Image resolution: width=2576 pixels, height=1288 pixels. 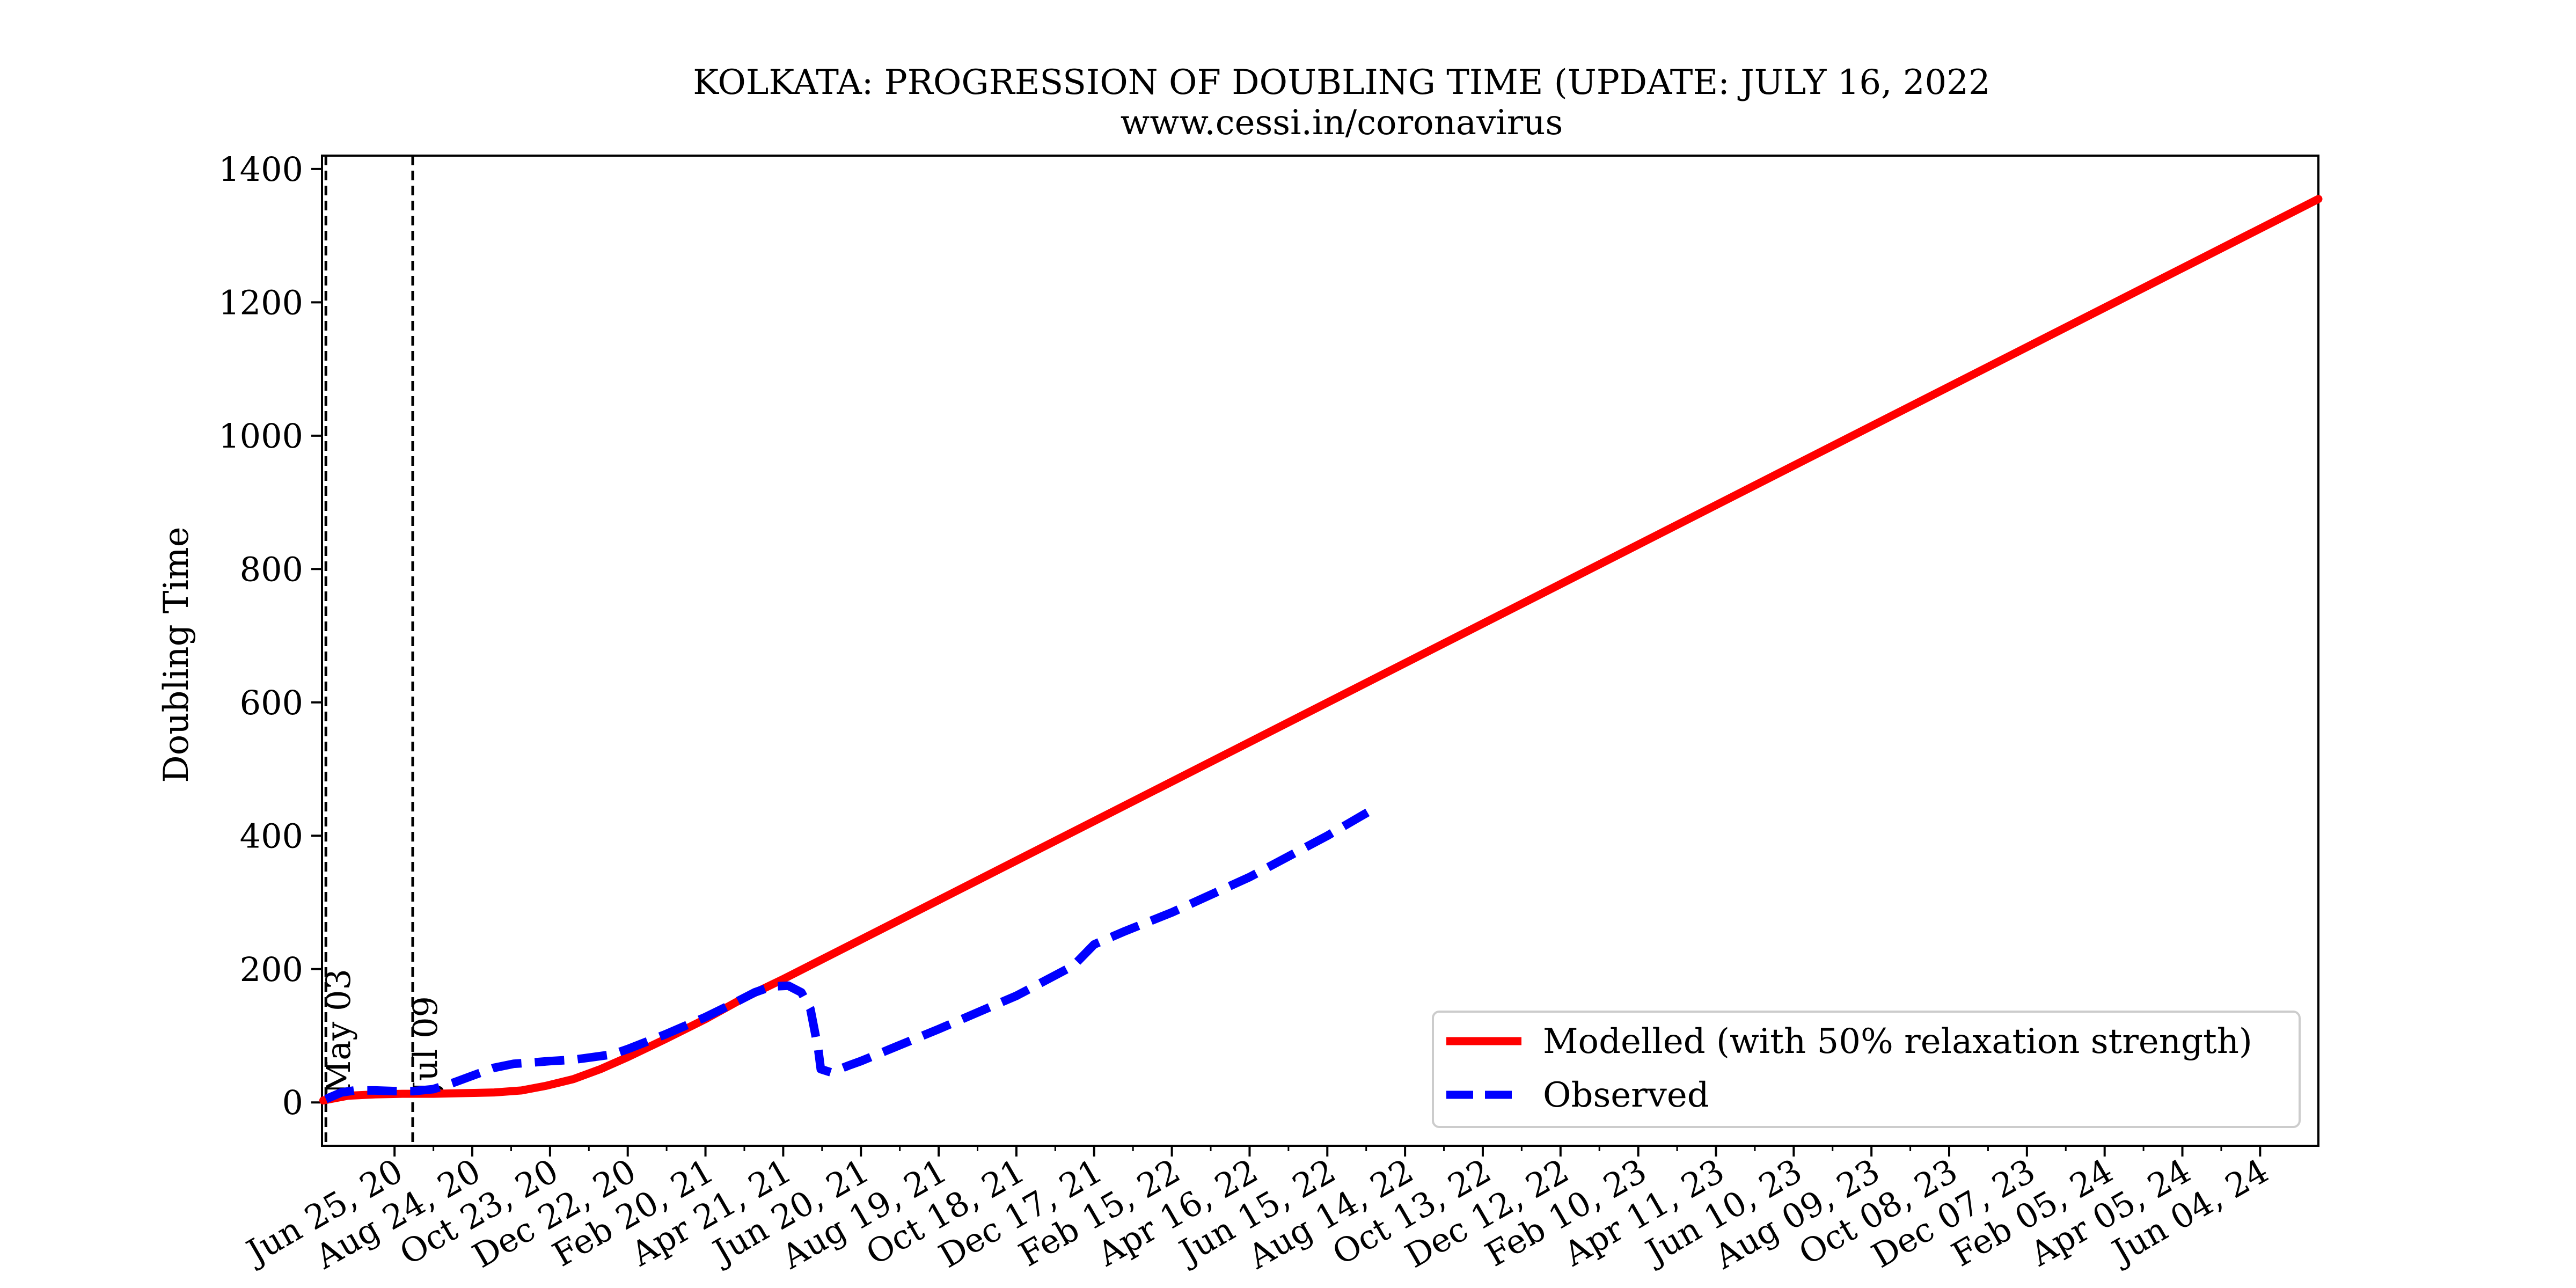 I want to click on vline-label-0: May 03, so click(x=338, y=1031).